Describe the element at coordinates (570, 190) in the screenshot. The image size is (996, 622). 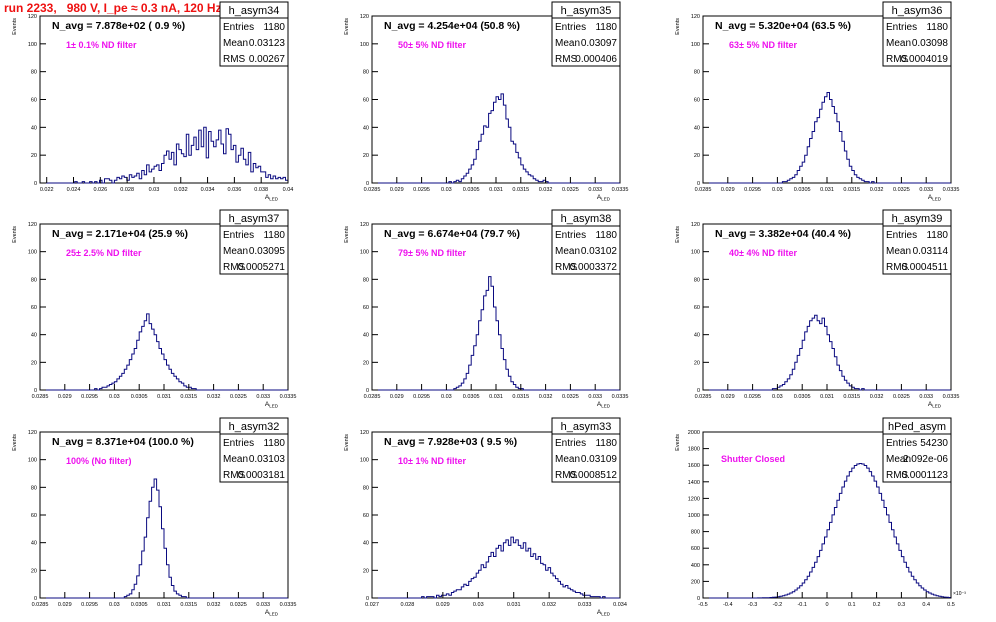
I see `x-tick-label: 0.0325` at that location.